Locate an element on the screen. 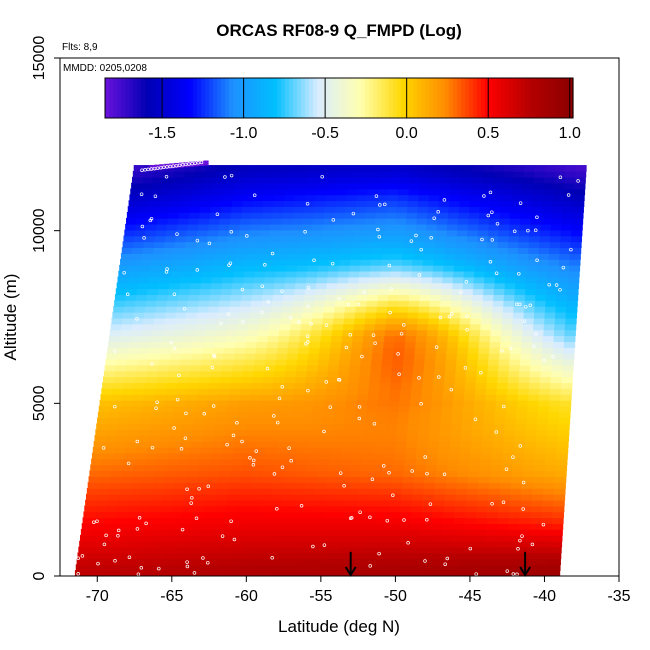 The image size is (650, 650). x-axis: -70 -65 -60 -55 -50 -45 -40 -35 is located at coordinates (358, 590).